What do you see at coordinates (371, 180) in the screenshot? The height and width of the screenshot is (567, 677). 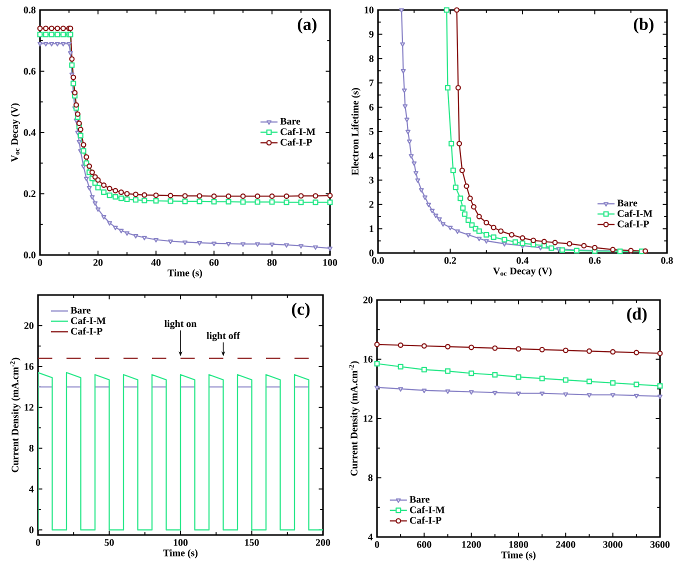 I see `y-tick-label: 3` at bounding box center [371, 180].